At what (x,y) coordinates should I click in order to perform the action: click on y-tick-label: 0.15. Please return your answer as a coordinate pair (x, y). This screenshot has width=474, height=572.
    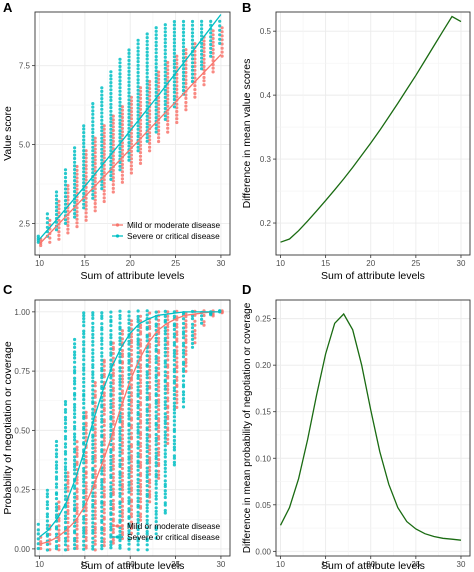
    Looking at the image, I should click on (263, 412).